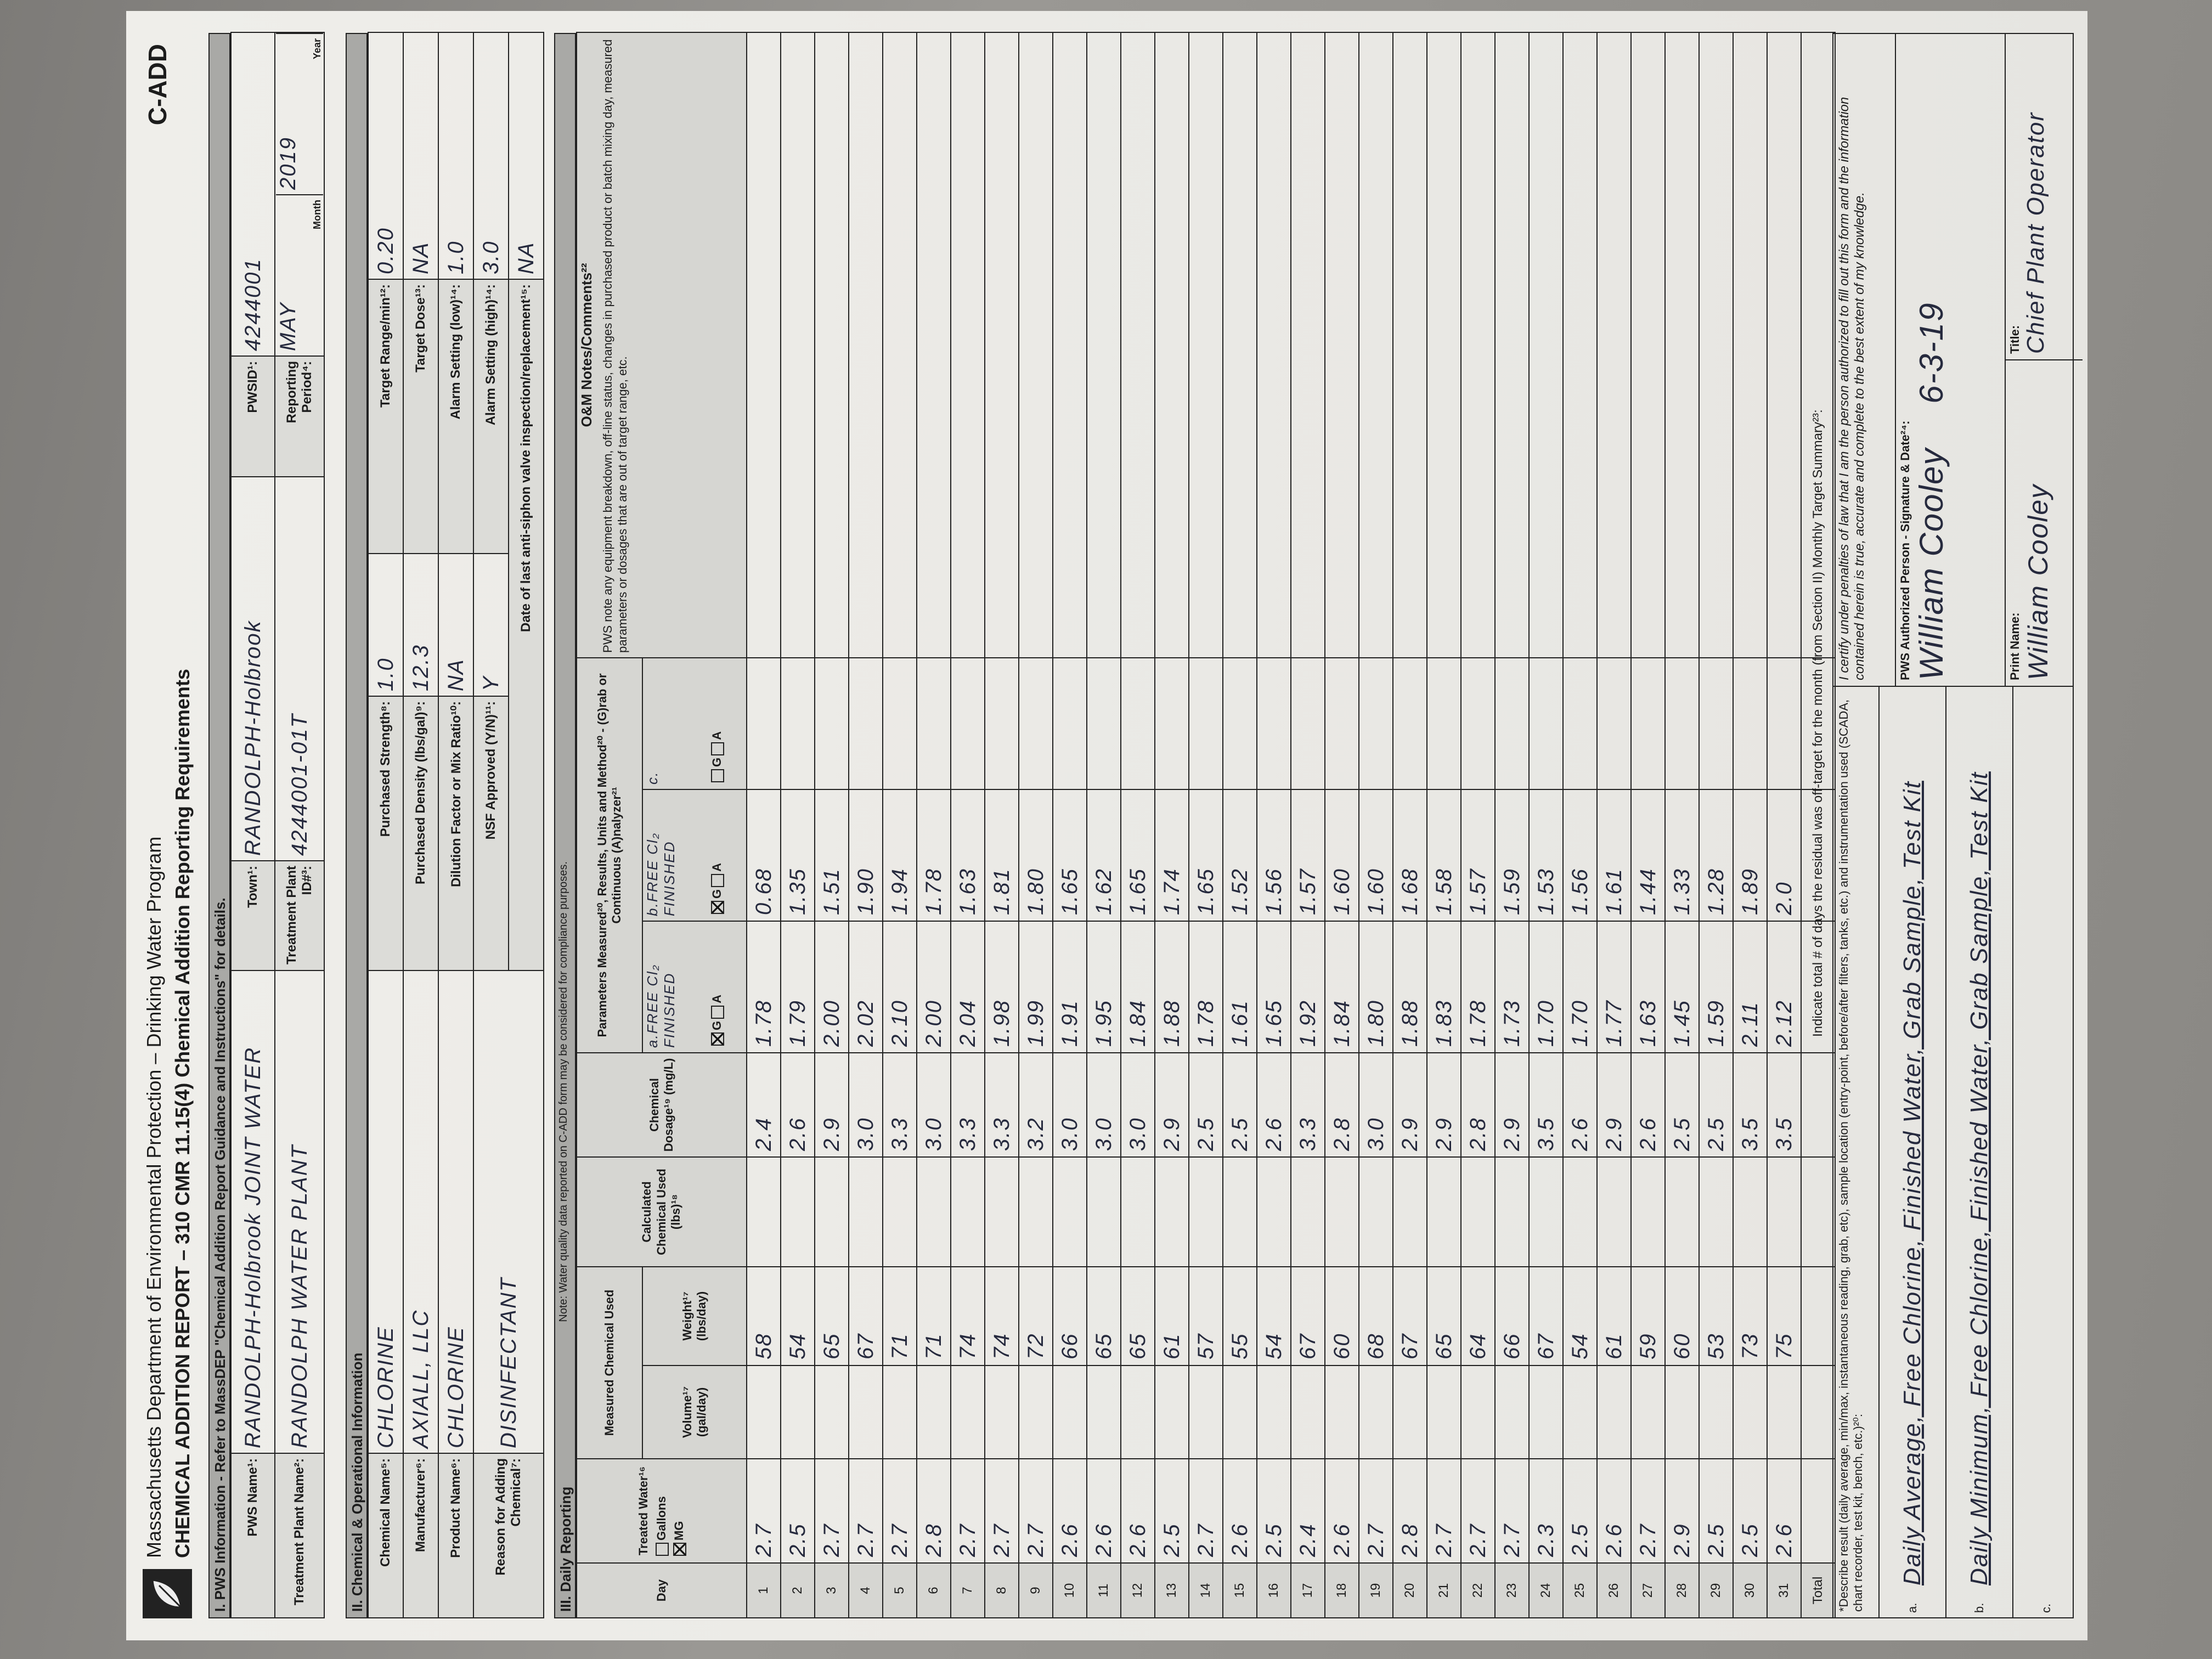 The image size is (2212, 1659). I want to click on item-marker: b., so click(1979, 1607).